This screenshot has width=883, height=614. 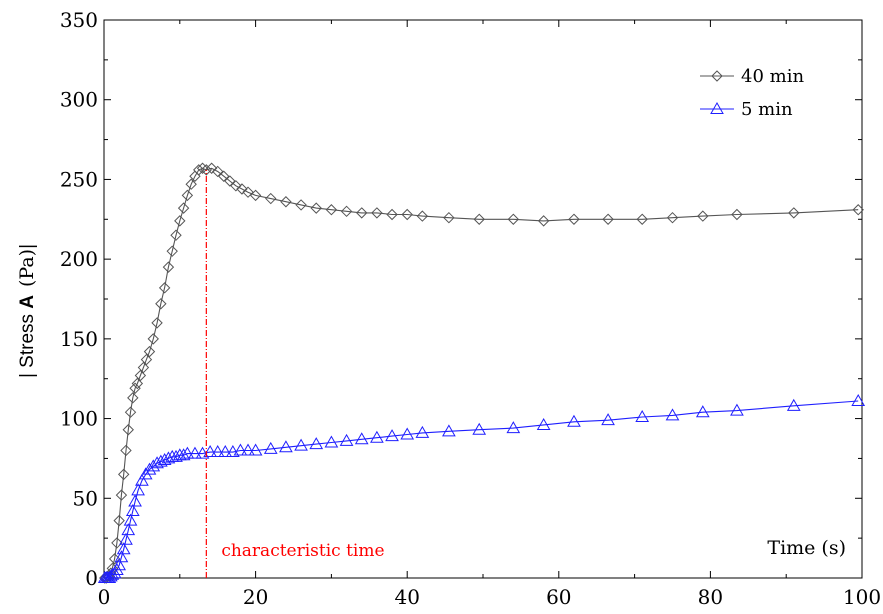 I want to click on y-tick-label: 300, so click(x=79, y=100).